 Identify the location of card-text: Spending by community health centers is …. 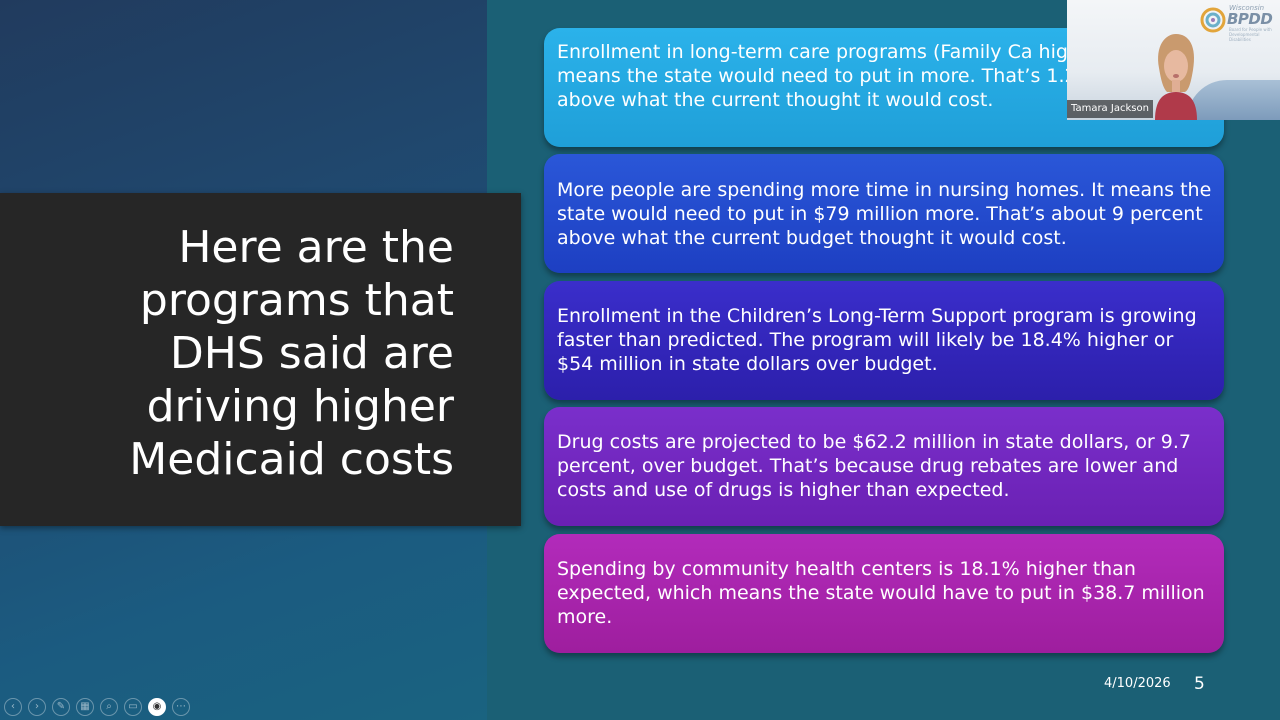
(881, 593).